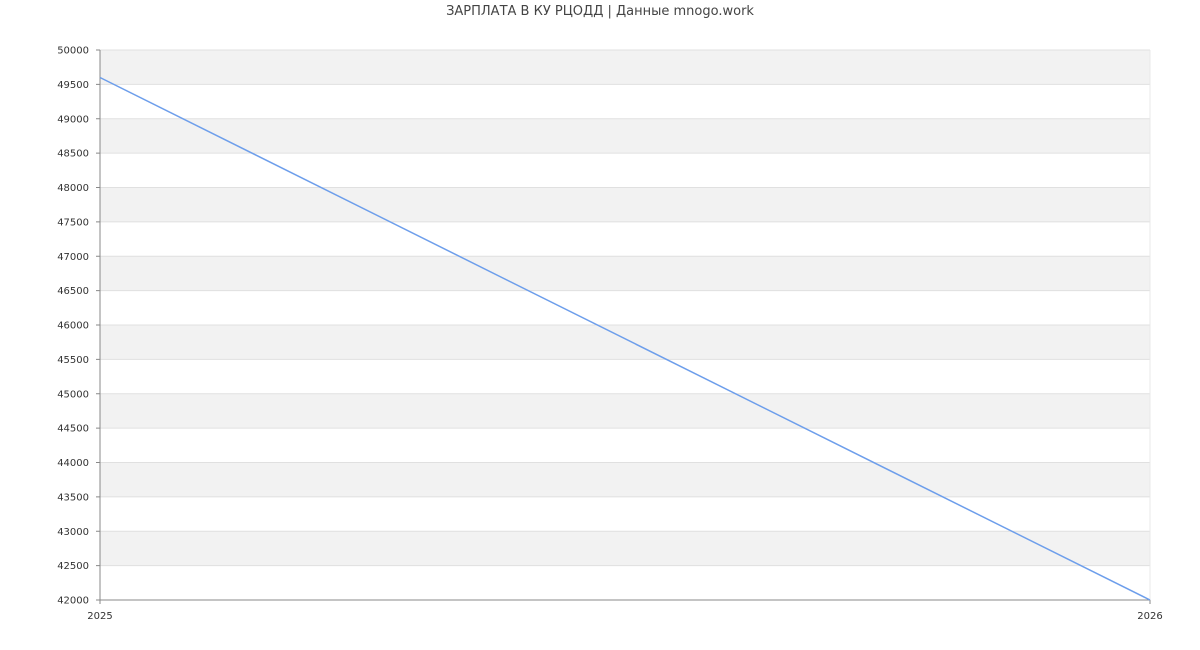 The width and height of the screenshot is (1200, 650). Describe the element at coordinates (600, 11) in the screenshot. I see `chart-title: ЗАРПЛАТА В КУ РЦОДД | Данные mnogo.work` at that location.